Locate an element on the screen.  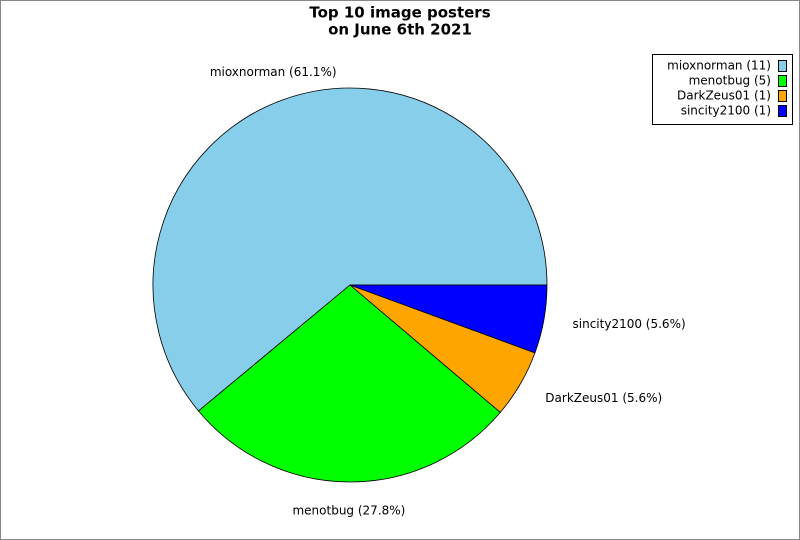
legend-label: DarkZeus01 (1) is located at coordinates (724, 96).